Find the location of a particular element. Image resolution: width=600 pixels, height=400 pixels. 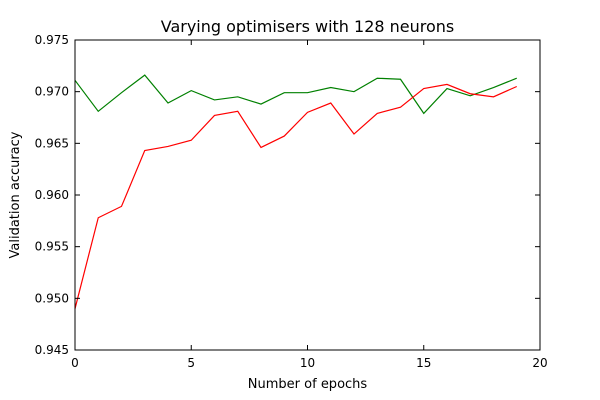

x-tick-label: 0 is located at coordinates (75, 363).